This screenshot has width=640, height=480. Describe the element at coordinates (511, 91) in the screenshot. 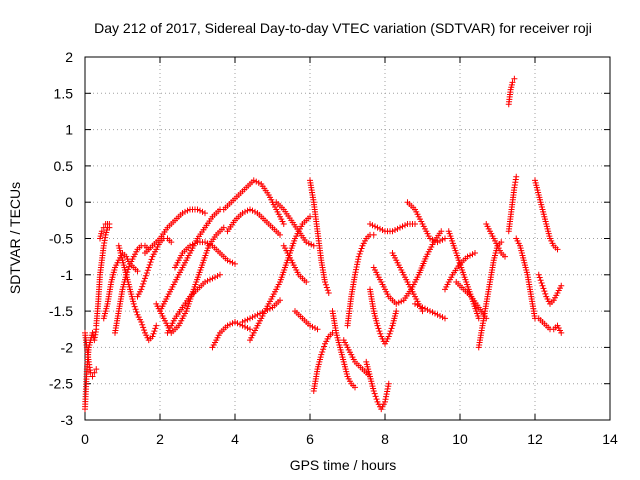

I see `series-arc-an` at that location.